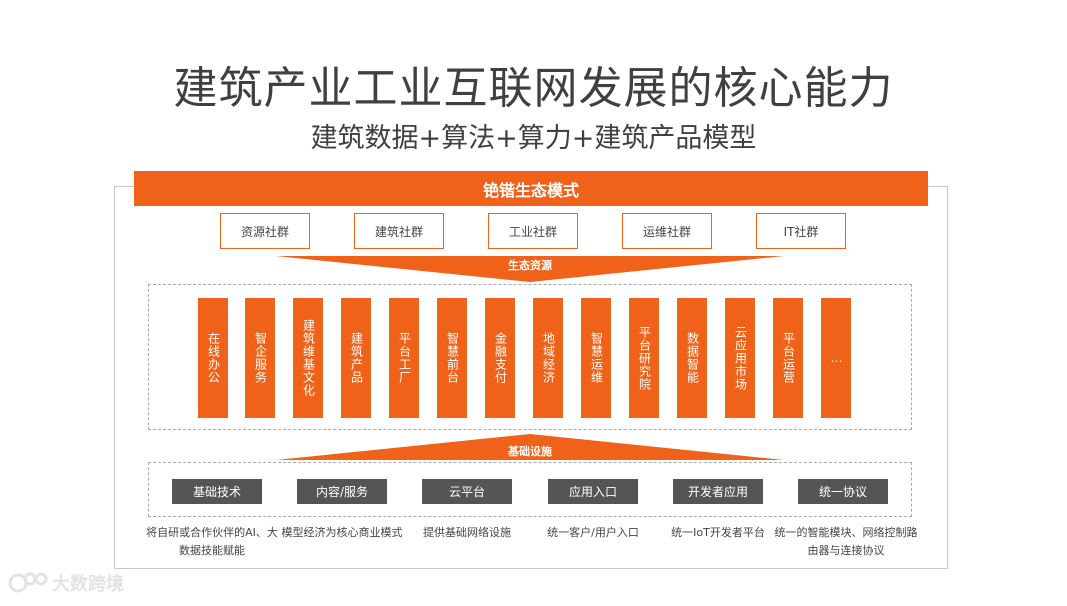 Image resolution: width=1067 pixels, height=606 pixels. I want to click on community-resource: 资源社群, so click(265, 231).